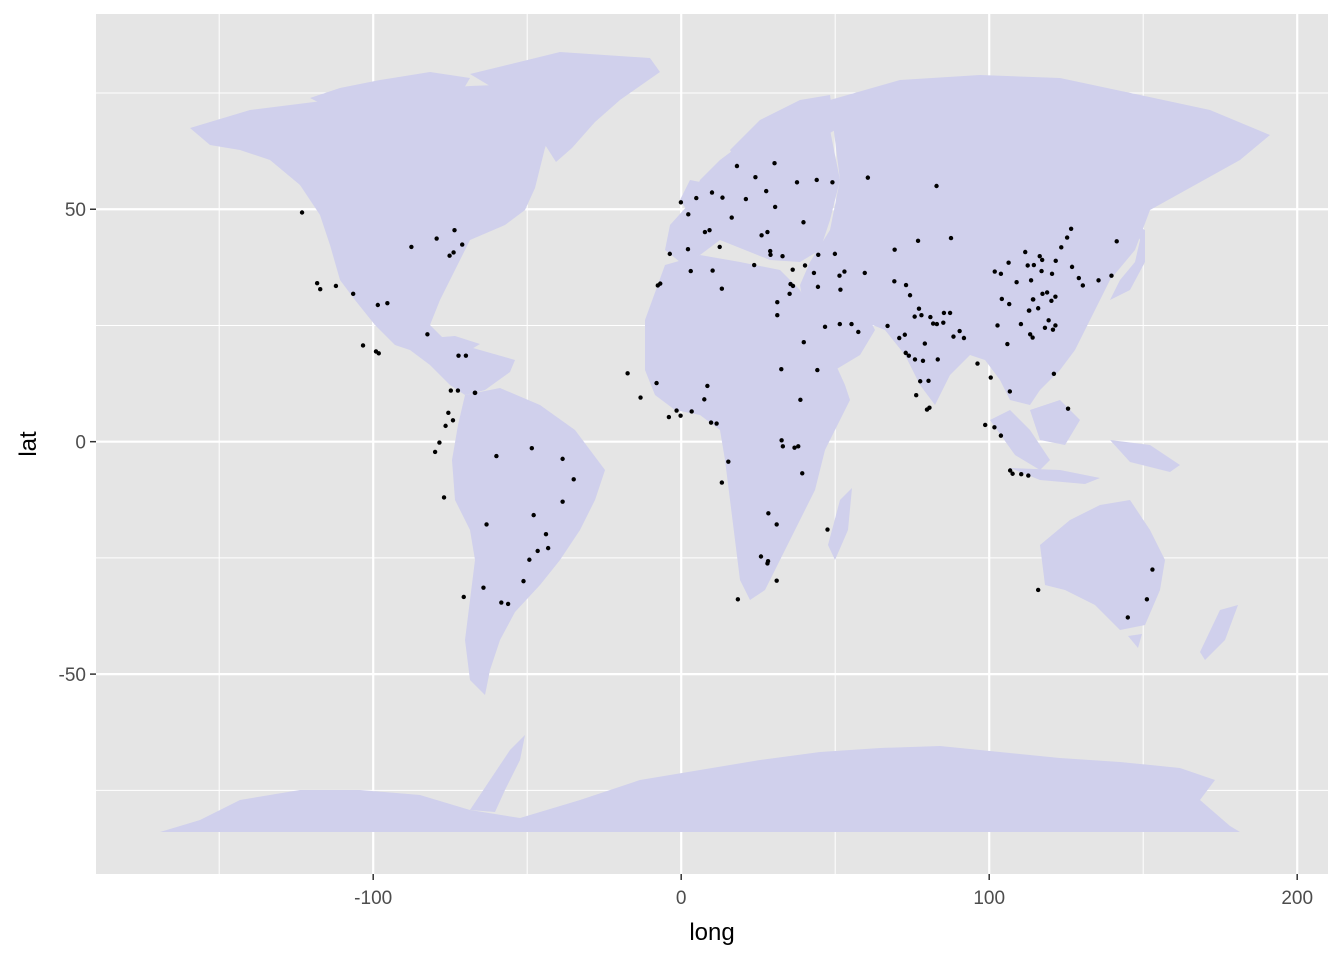 The height and width of the screenshot is (960, 1344). What do you see at coordinates (1055, 476) in the screenshot?
I see `land-java` at bounding box center [1055, 476].